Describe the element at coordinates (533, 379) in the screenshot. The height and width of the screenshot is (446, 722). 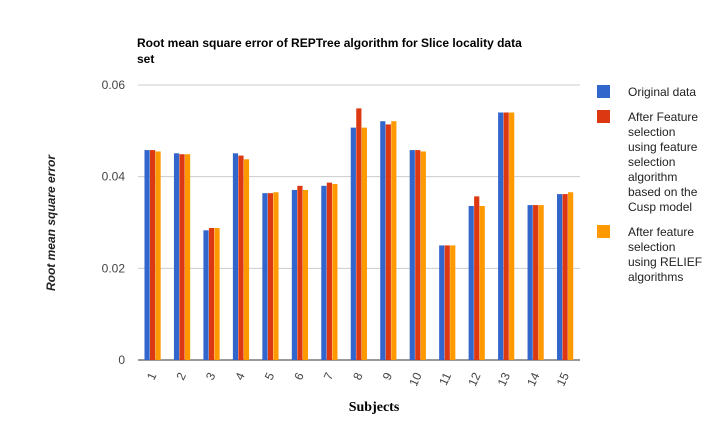
I see `x-tick-label: 14` at that location.